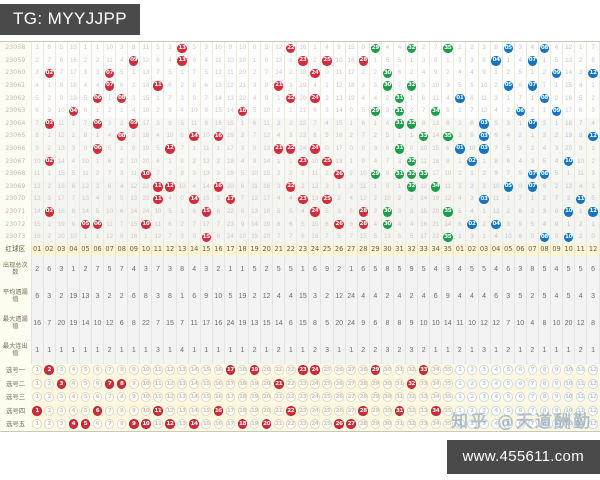 The height and width of the screenshot is (480, 600). I want to click on pick-cell-red: 19, so click(254, 397).